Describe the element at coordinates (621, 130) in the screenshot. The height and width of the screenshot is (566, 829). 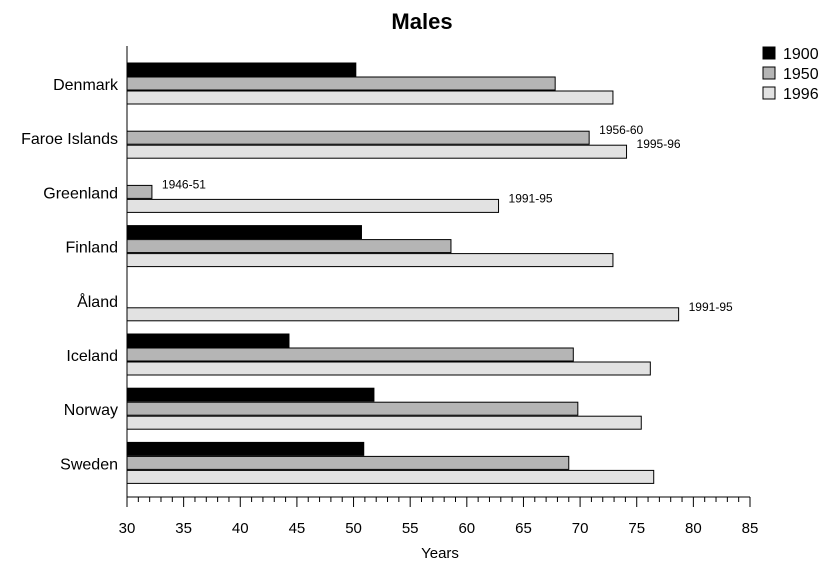
I see `annotation-label: 1956-60` at that location.